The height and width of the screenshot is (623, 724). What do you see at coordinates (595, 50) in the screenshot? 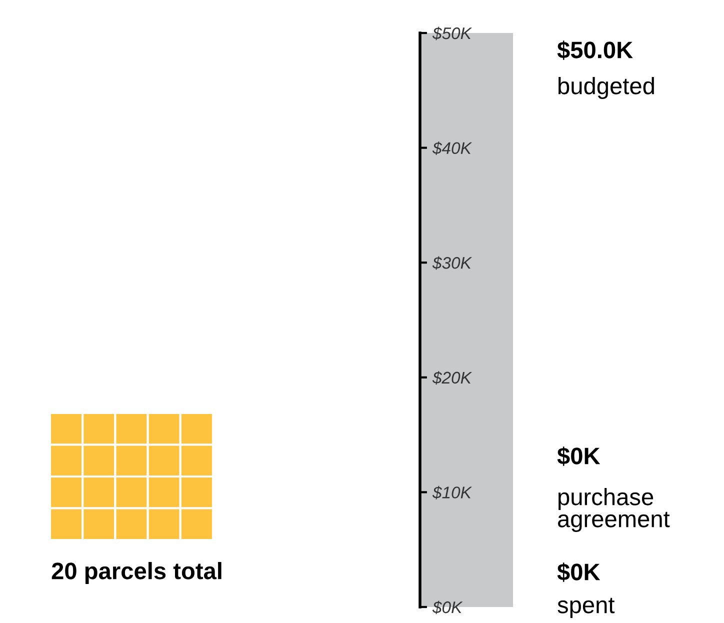
I see `annotation: $50.0K` at bounding box center [595, 50].